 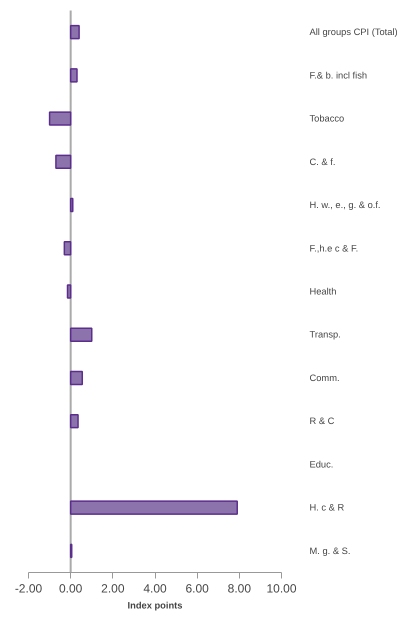 What do you see at coordinates (281, 589) in the screenshot?
I see `x-tick-label: 10.00` at bounding box center [281, 589].